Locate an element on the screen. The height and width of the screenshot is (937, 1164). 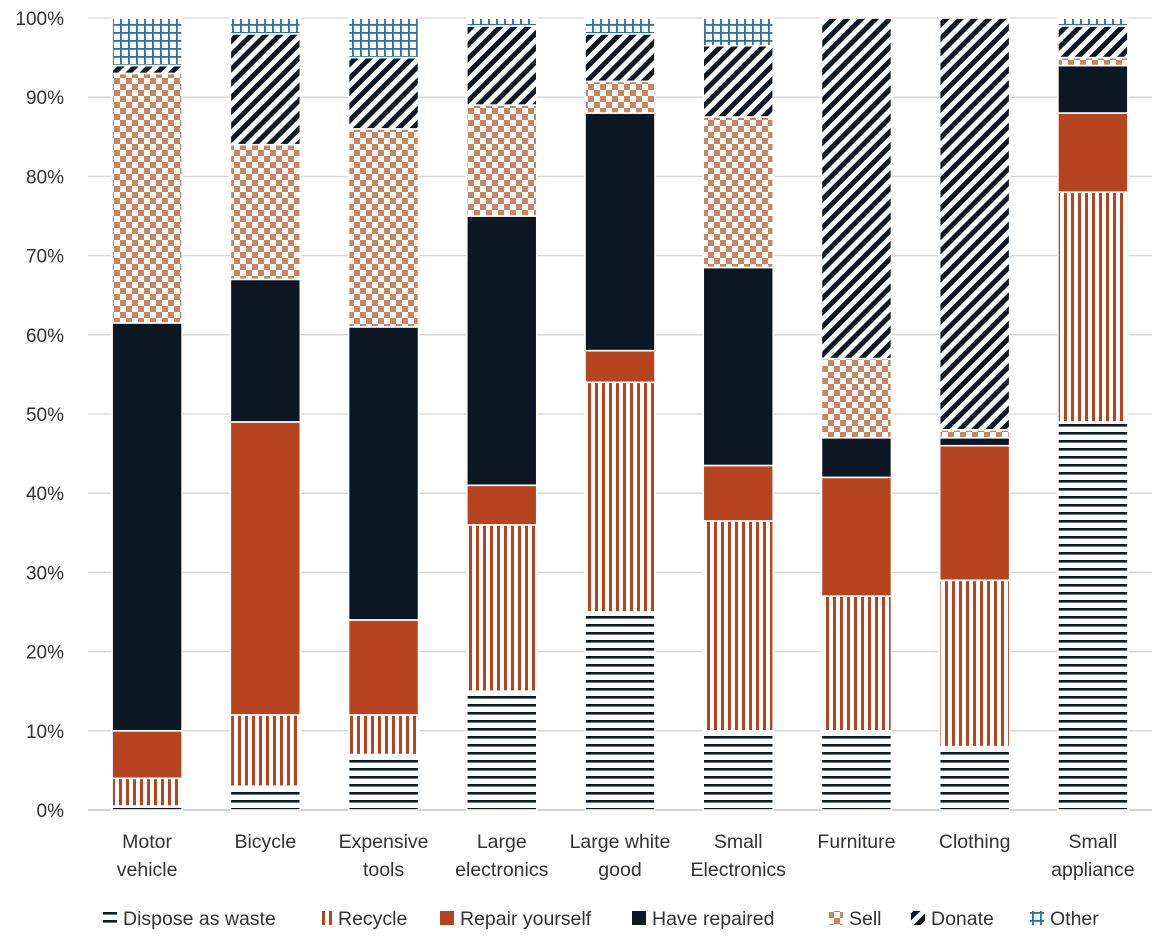
y-tick-label: 60% is located at coordinates (45, 336).